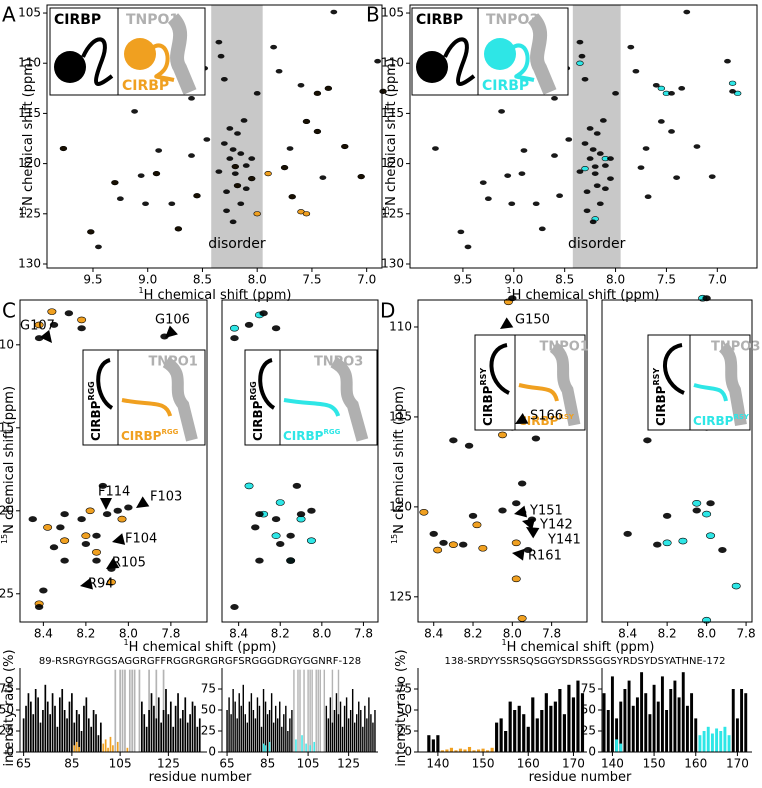 The height and width of the screenshot is (788, 762). Describe the element at coordinates (392, 113) in the screenshot. I see `y-tick-label: 115` at that location.